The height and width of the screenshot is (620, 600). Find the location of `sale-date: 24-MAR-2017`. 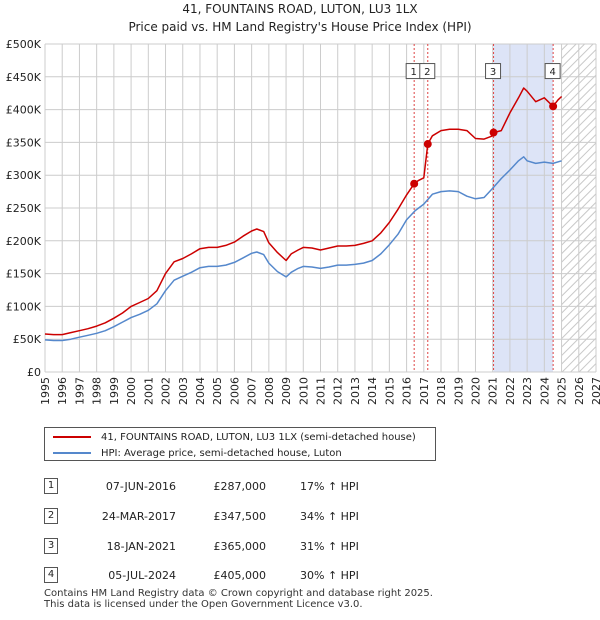

sale-date: 24-MAR-2017 is located at coordinates (138, 516).